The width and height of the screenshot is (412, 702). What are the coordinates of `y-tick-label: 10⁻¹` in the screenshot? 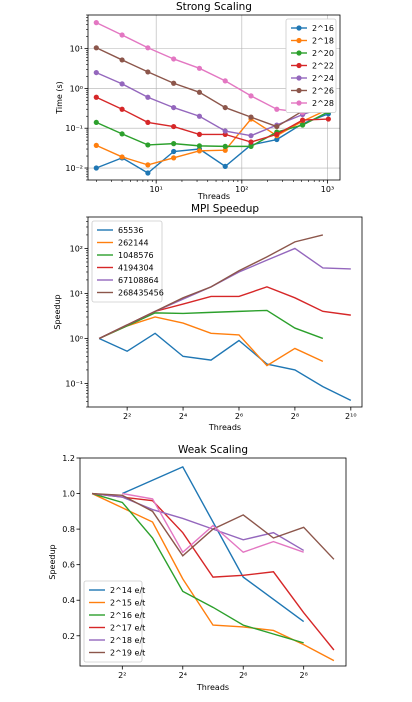 It's located at (74, 128).